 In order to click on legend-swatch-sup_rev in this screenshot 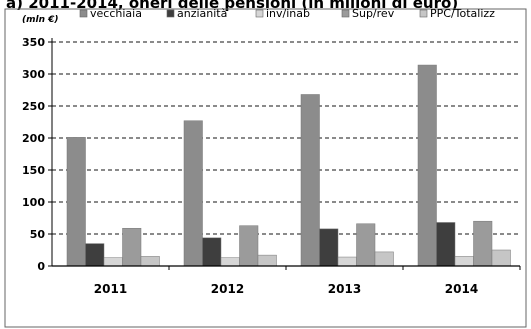, I will do `click(345, 13)`.